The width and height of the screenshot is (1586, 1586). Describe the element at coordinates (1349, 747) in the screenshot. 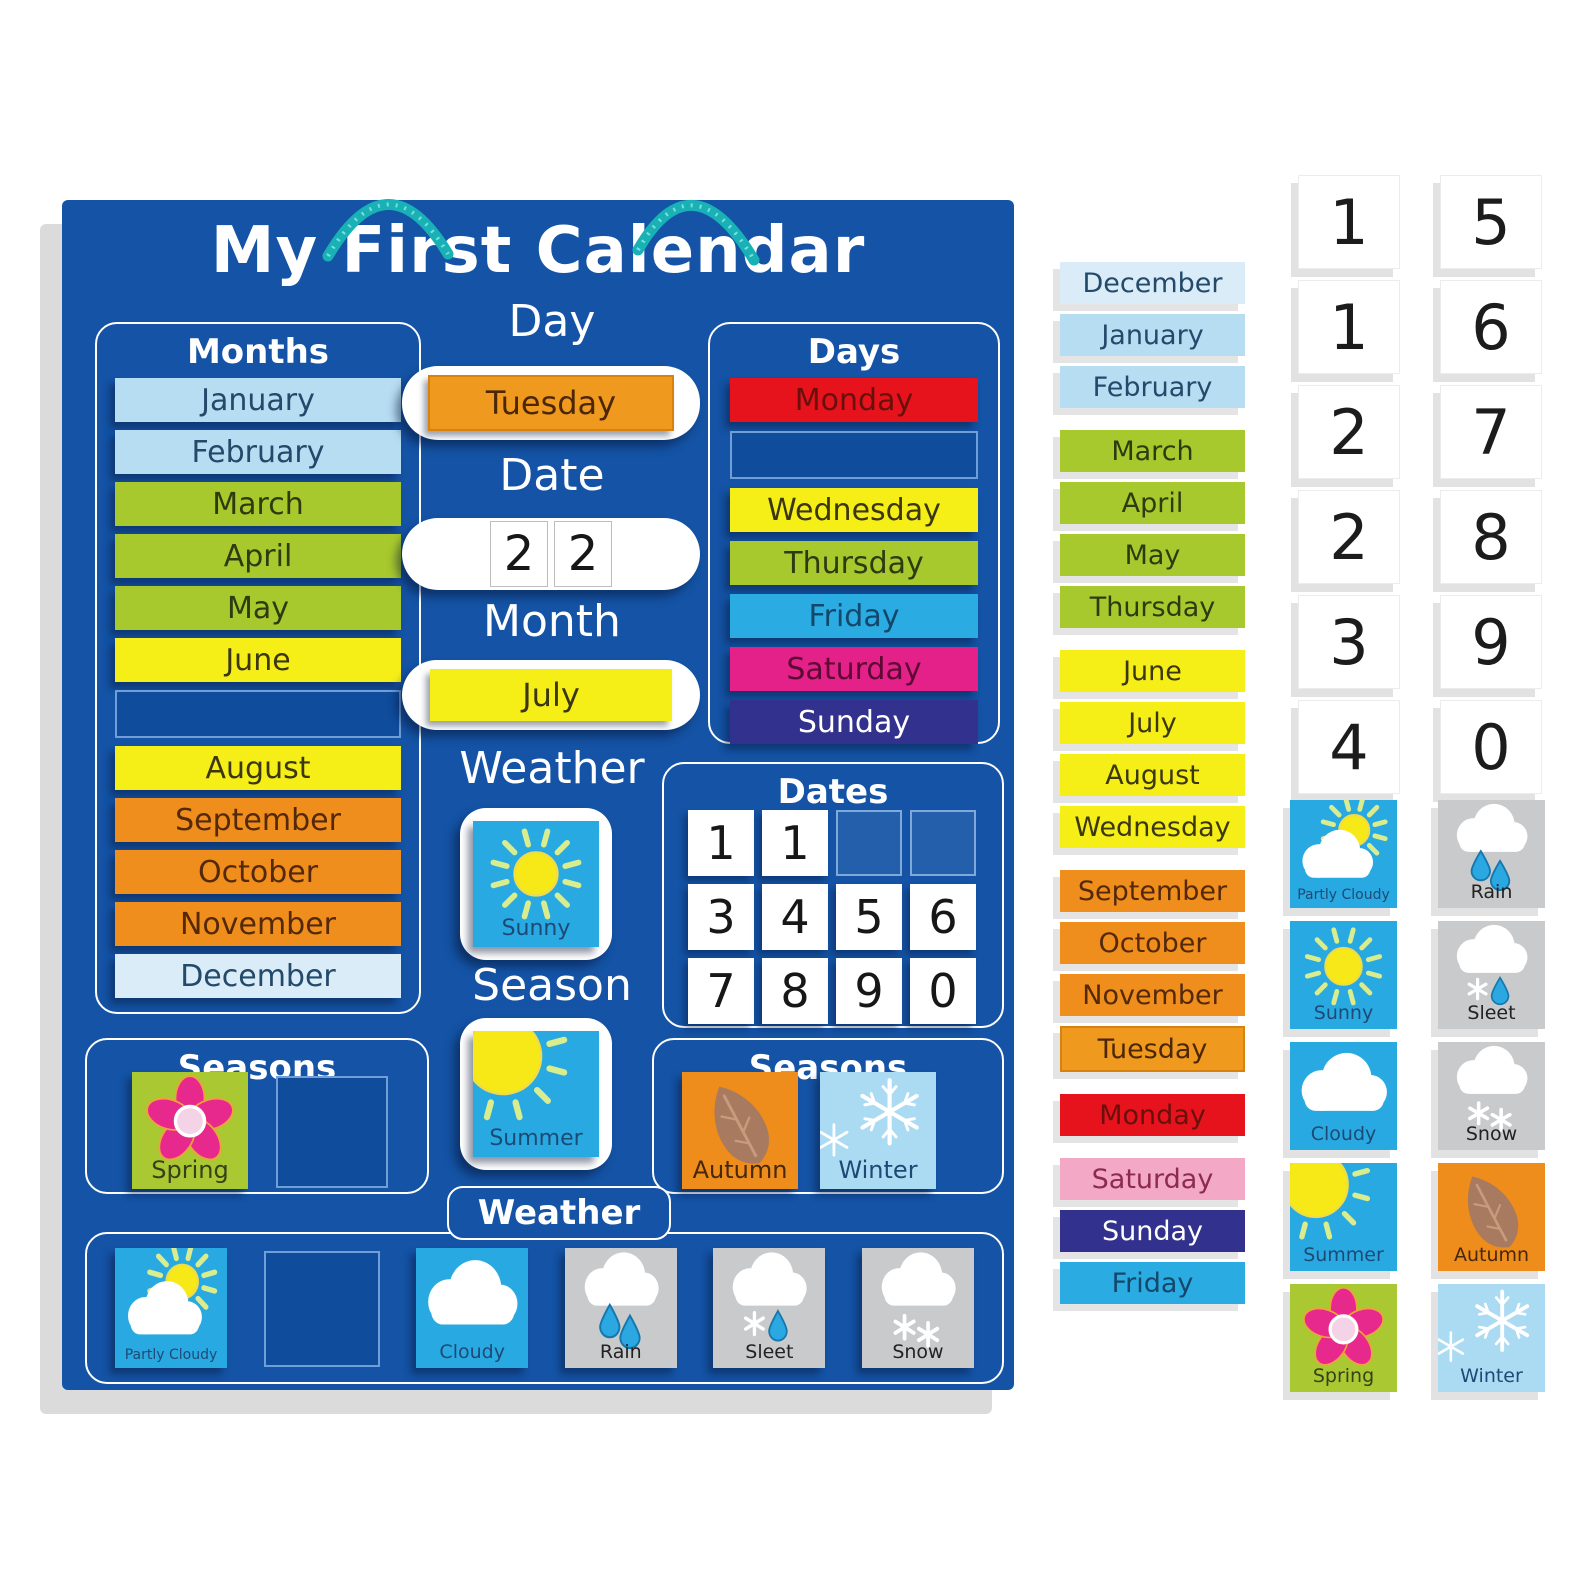

I see `number-card-4: 4` at that location.